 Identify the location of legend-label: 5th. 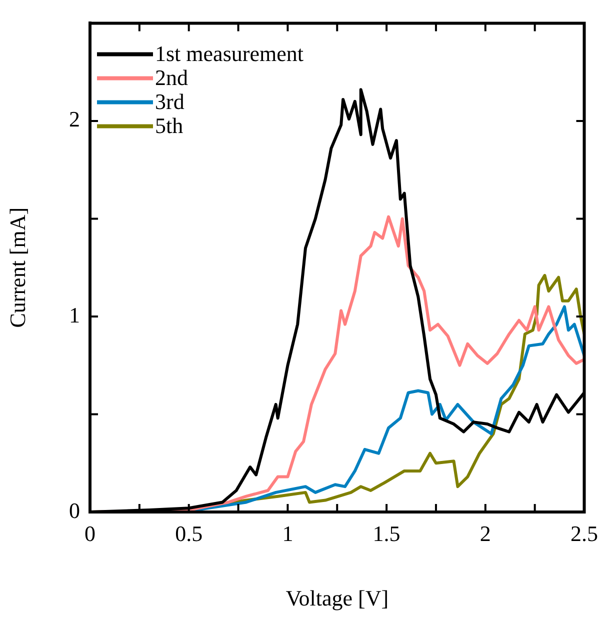
(169, 125).